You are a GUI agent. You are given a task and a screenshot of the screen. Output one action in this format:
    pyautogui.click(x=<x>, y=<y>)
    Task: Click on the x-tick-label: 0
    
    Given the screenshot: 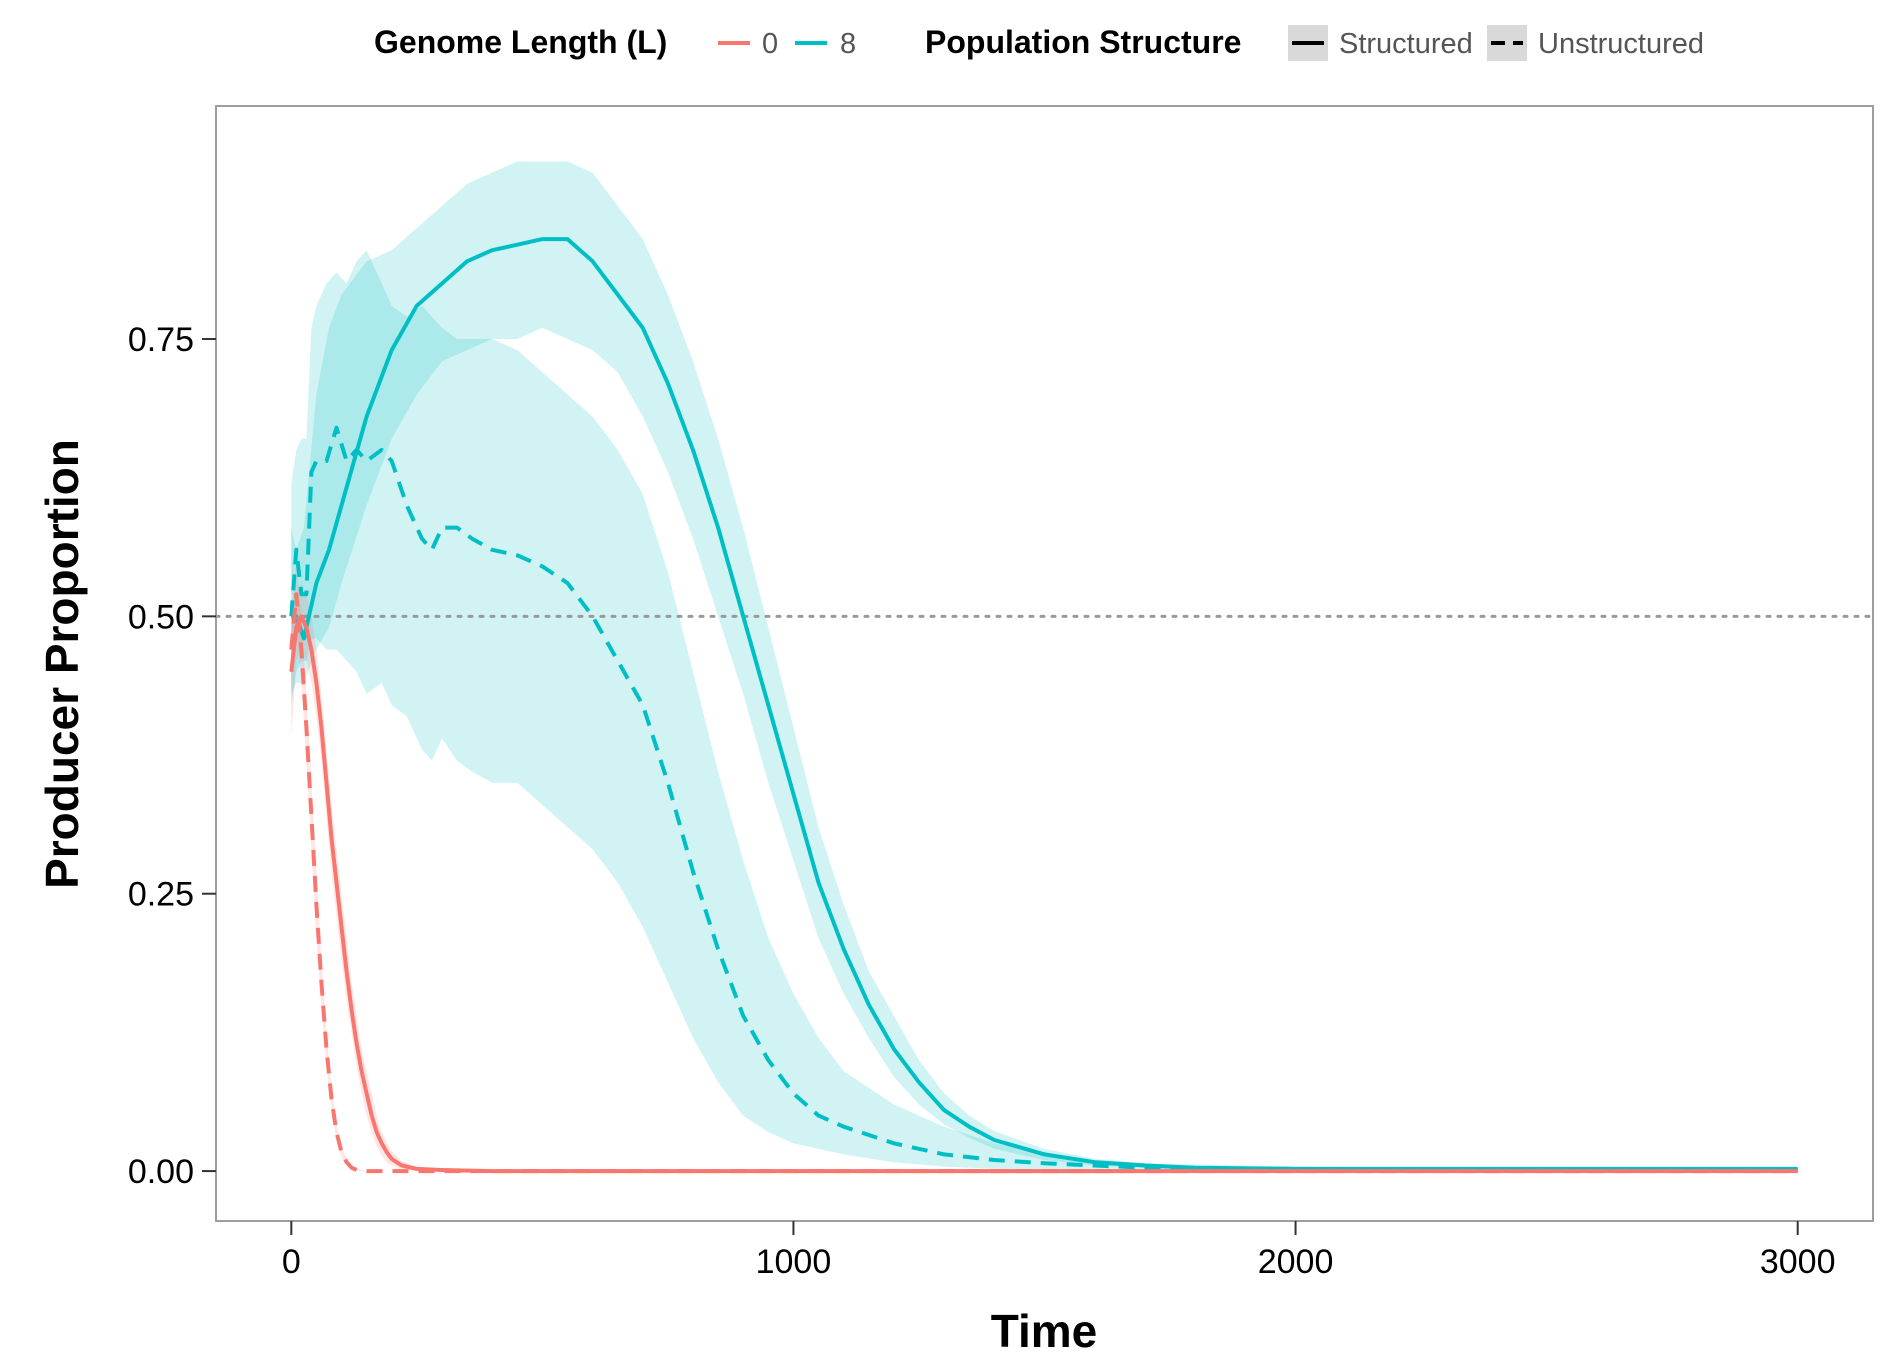 What is the action you would take?
    pyautogui.click(x=291, y=1262)
    